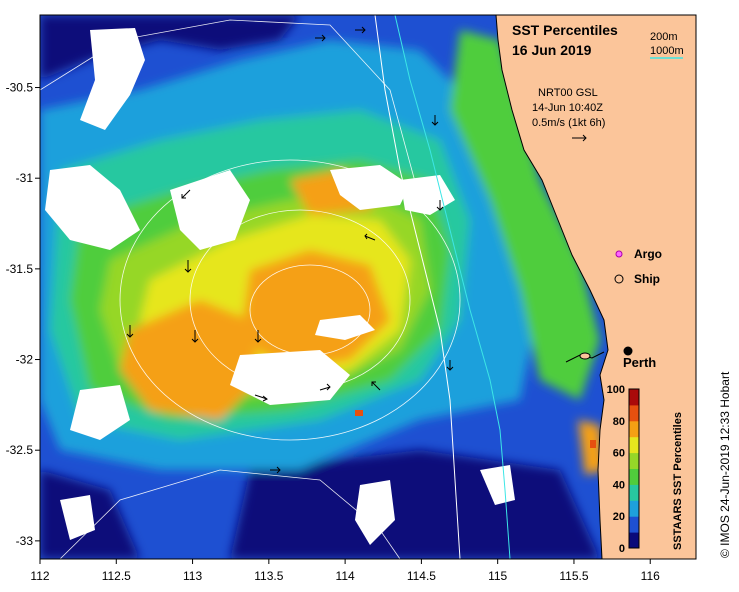  Describe the element at coordinates (568, 93) in the screenshot. I see `current-source: NRT00 GSL` at that location.